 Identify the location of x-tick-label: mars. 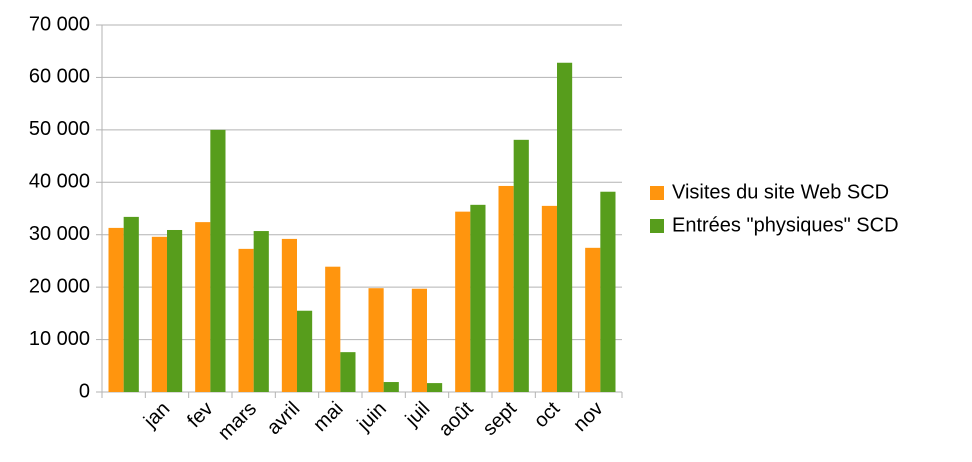
(237, 421).